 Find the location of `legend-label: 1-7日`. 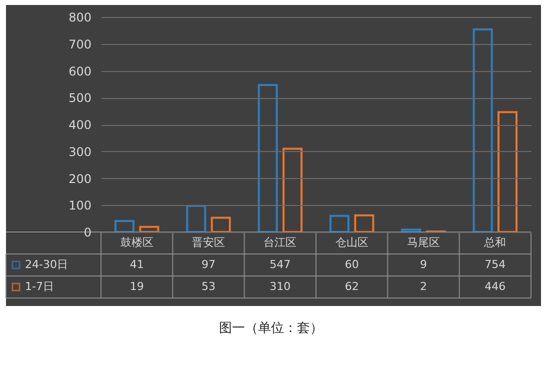

legend-label: 1-7日 is located at coordinates (39, 286).